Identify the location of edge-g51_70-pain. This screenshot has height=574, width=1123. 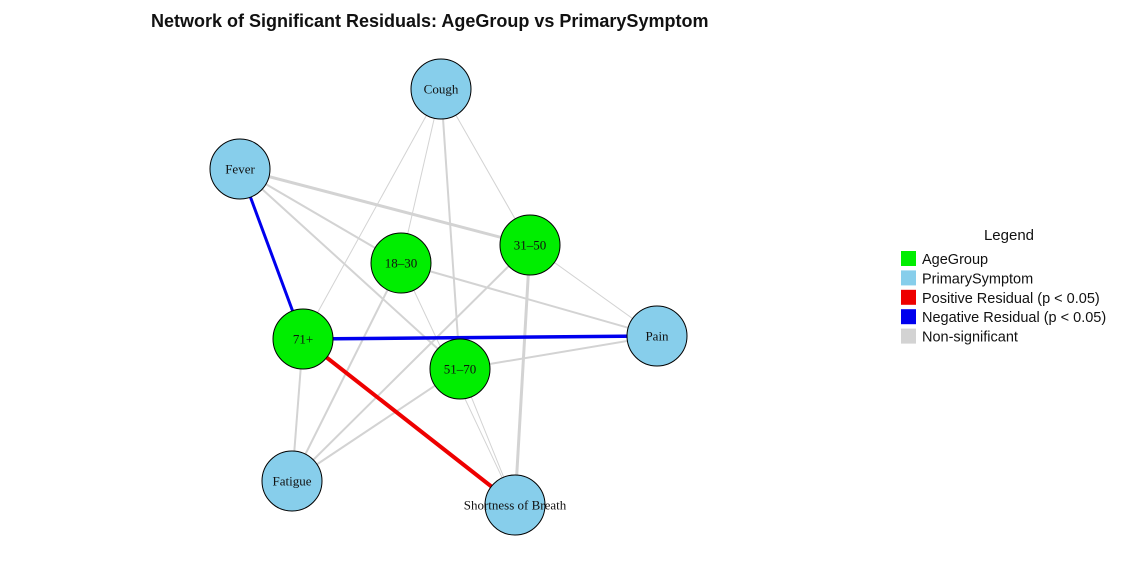
(558, 352).